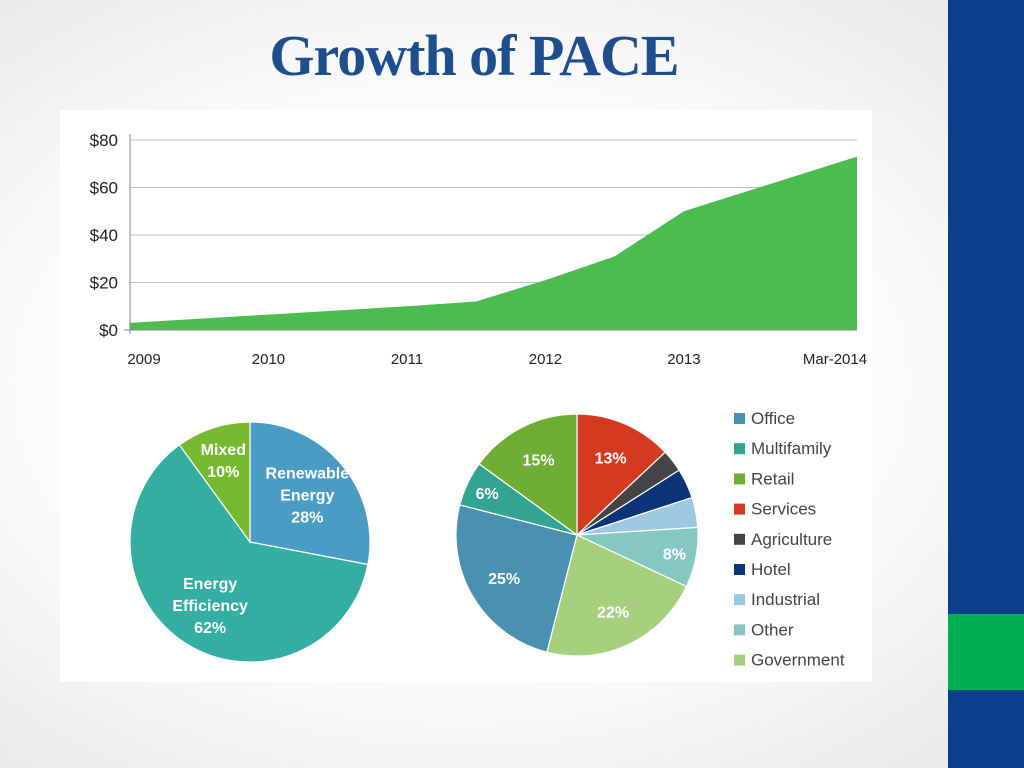 This screenshot has height=768, width=1024. I want to click on pie-slice-retail, so click(528, 475).